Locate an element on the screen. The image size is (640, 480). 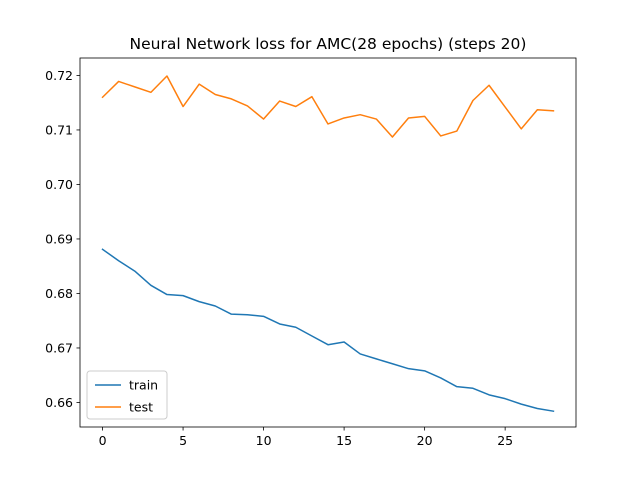
y-tick-label: 0.69 is located at coordinates (59, 238).